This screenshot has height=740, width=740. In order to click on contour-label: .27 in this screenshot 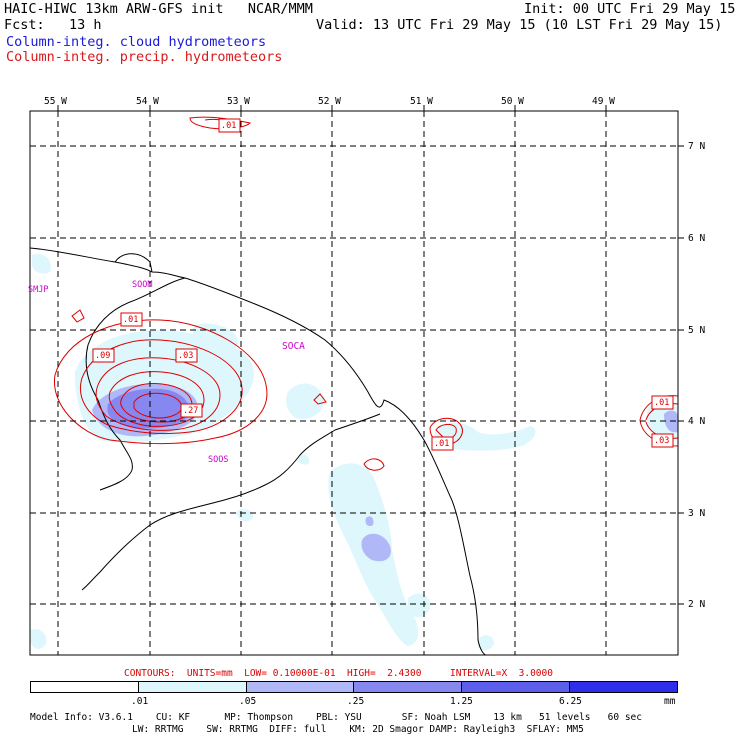, I will do `click(191, 411)`.